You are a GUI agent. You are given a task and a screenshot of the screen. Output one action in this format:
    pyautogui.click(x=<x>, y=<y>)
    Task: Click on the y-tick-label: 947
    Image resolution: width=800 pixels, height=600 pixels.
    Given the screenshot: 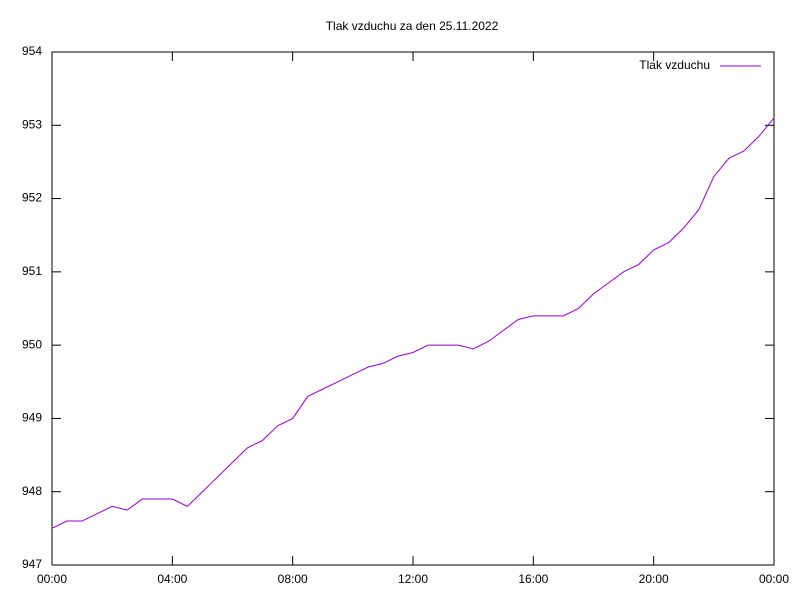 What is the action you would take?
    pyautogui.click(x=32, y=564)
    